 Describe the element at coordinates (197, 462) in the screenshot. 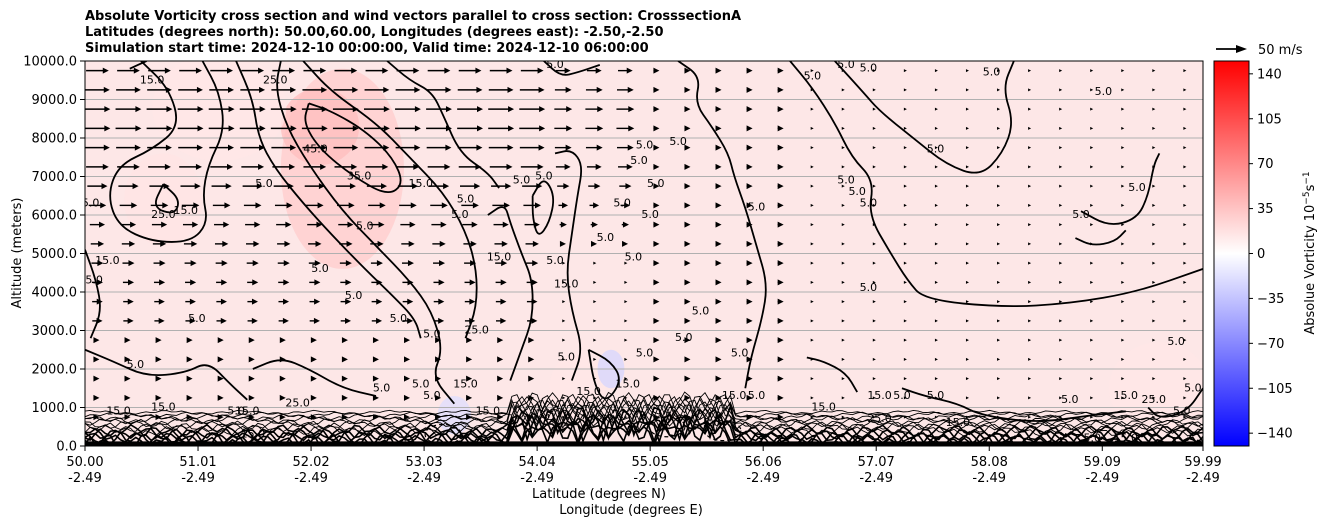

I see `x-tick-label-lat: 51.01` at that location.